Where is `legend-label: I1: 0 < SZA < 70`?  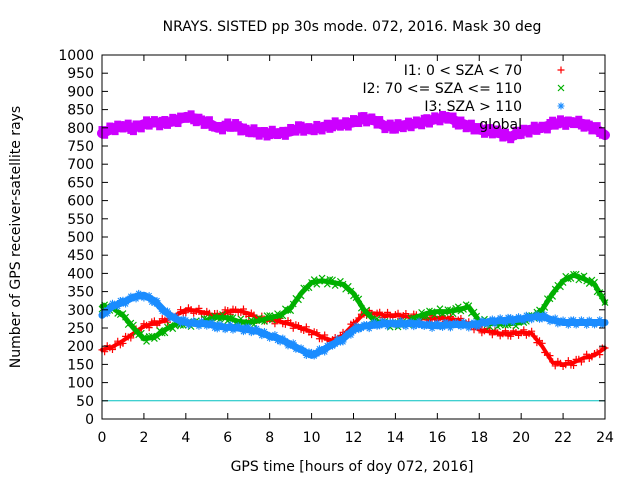
legend-label: I1: 0 < SZA < 70 is located at coordinates (463, 71).